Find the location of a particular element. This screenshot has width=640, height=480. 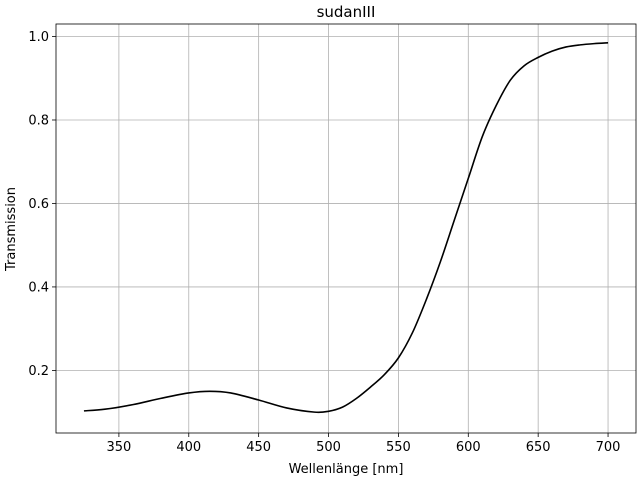

x-tick-label: 350 is located at coordinates (118, 447).